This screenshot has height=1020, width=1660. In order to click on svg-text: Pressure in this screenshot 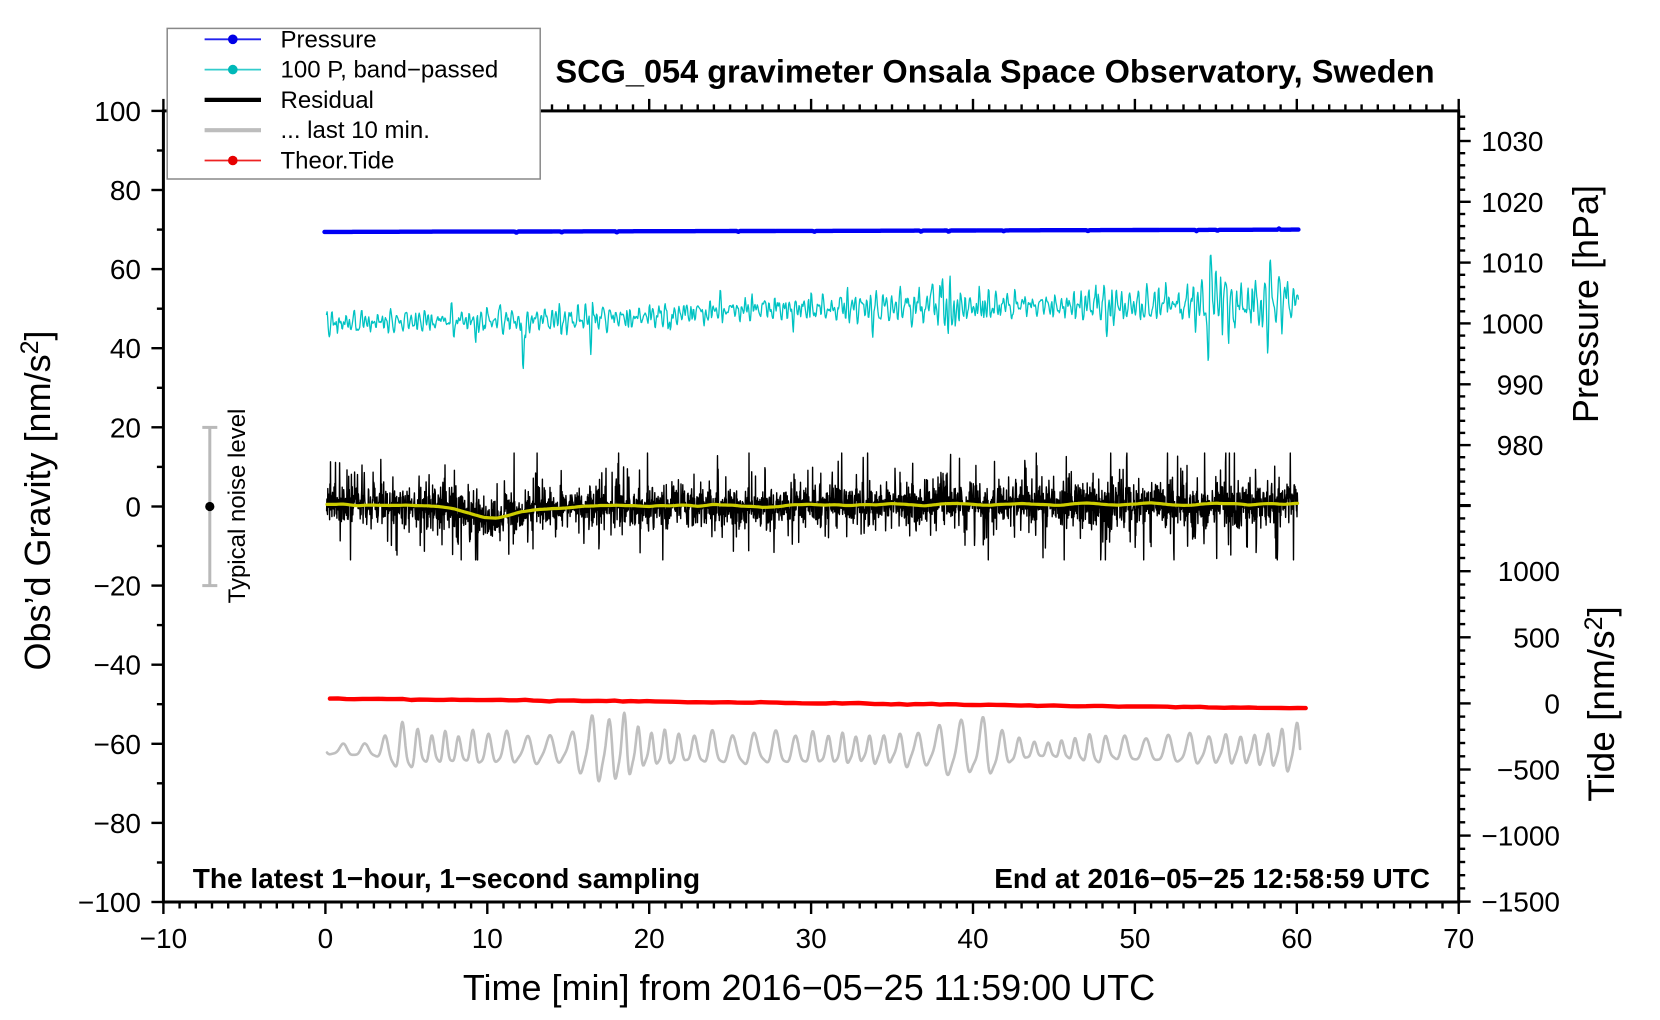, I will do `click(329, 39)`.